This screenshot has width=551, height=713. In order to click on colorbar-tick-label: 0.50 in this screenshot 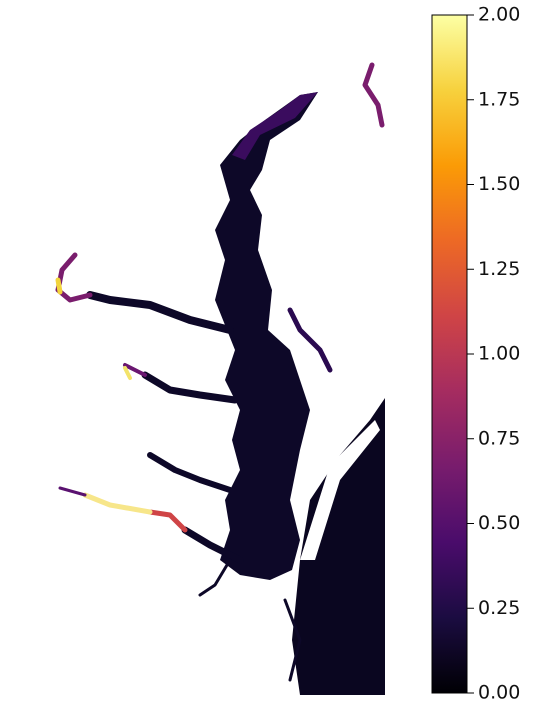, I will do `click(499, 523)`.